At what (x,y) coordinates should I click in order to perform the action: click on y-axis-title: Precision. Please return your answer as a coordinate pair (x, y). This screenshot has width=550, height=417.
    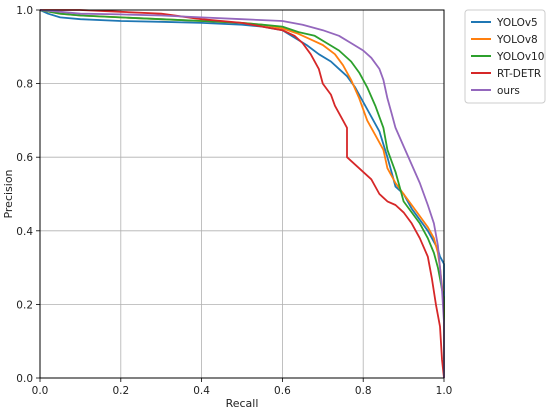
    Looking at the image, I should click on (8, 193).